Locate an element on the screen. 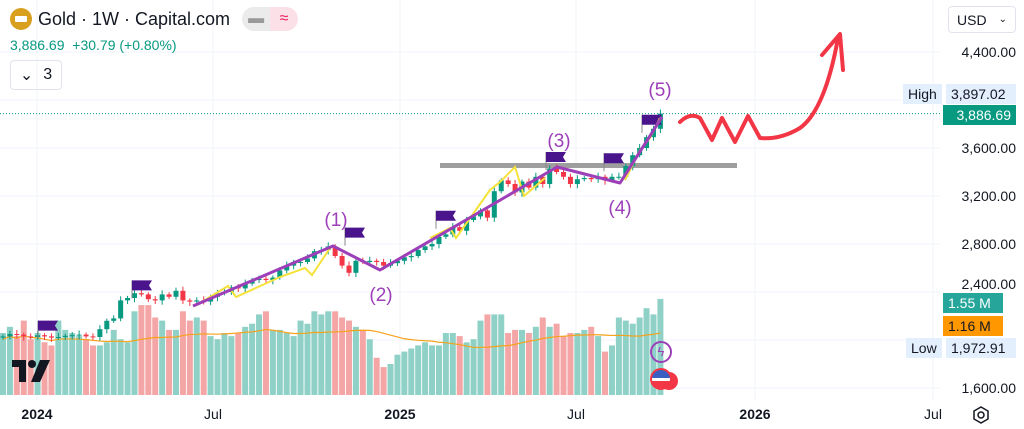  status-pill: ▬ ≈ is located at coordinates (270, 19).